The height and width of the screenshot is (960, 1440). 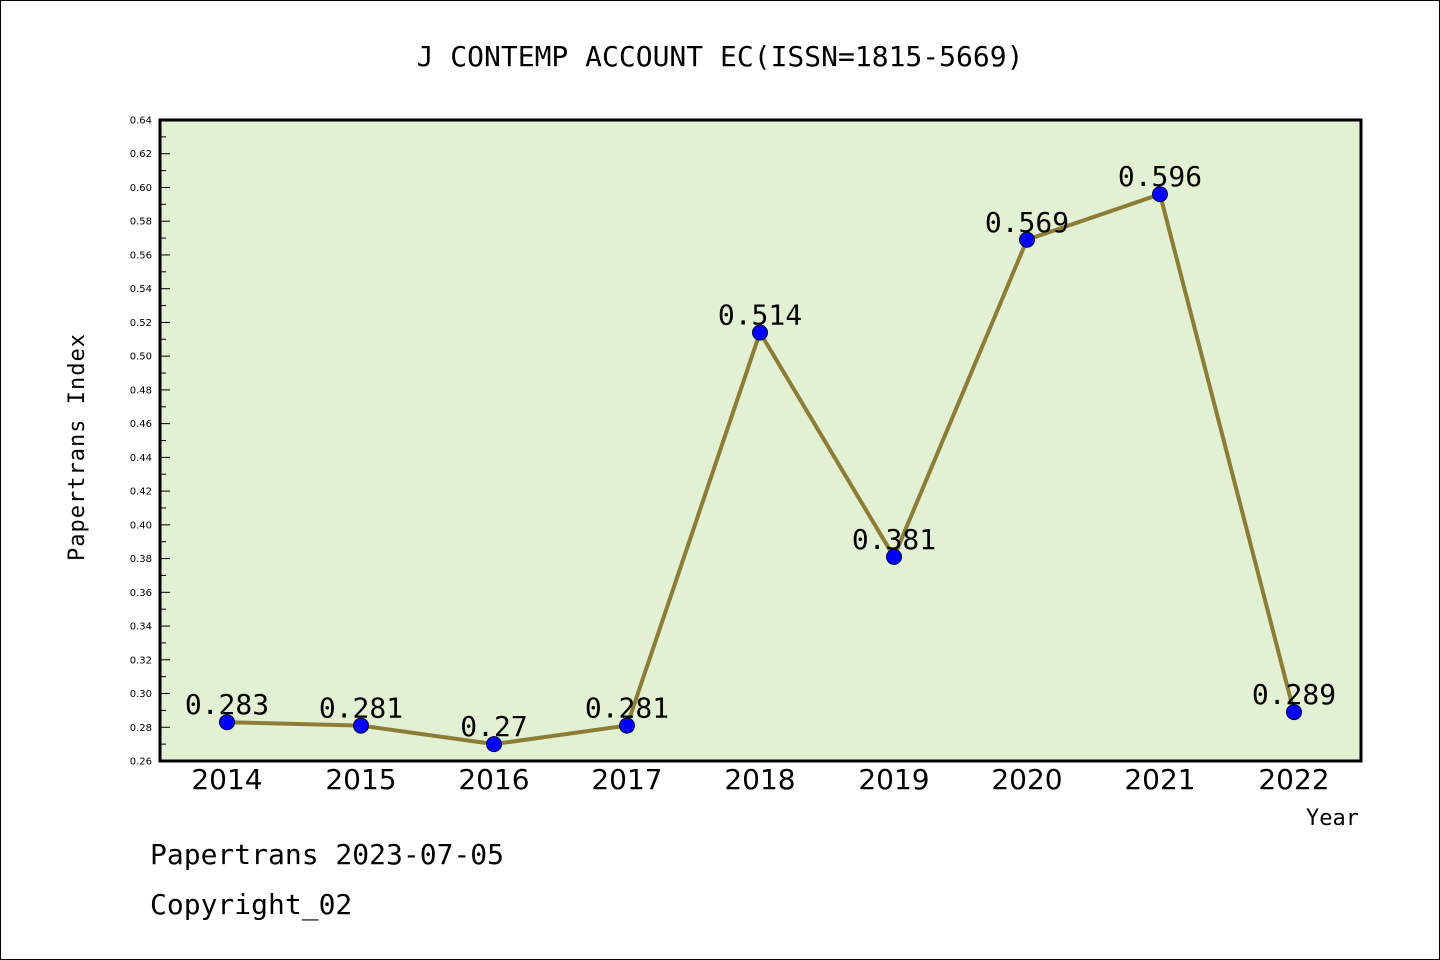 I want to click on x-tick-label: 2021, so click(x=1159, y=779).